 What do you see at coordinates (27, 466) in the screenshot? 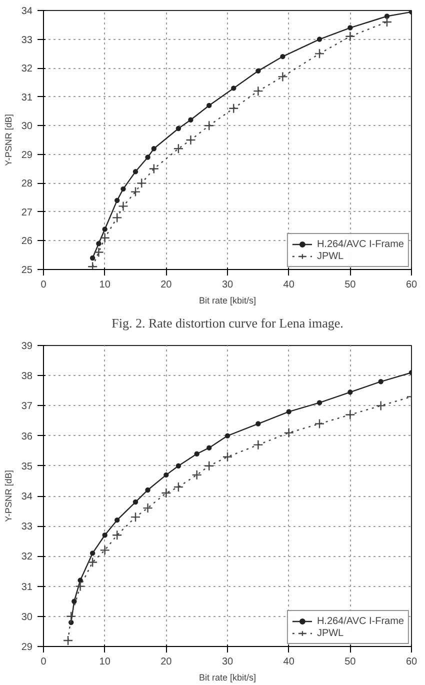
I see `y-tick-label: 35` at bounding box center [27, 466].